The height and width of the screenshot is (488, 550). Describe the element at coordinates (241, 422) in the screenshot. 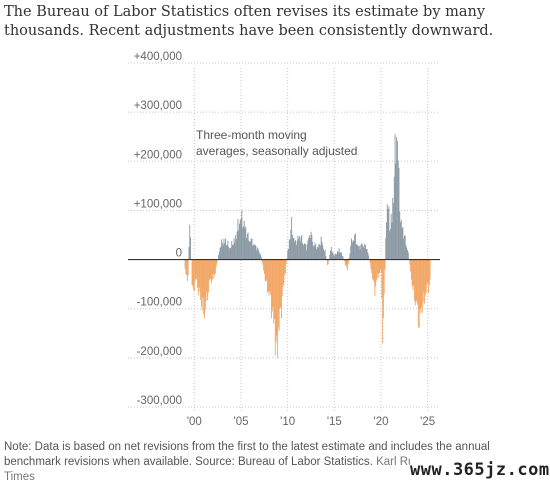

I see `x-tick-label: '05` at that location.